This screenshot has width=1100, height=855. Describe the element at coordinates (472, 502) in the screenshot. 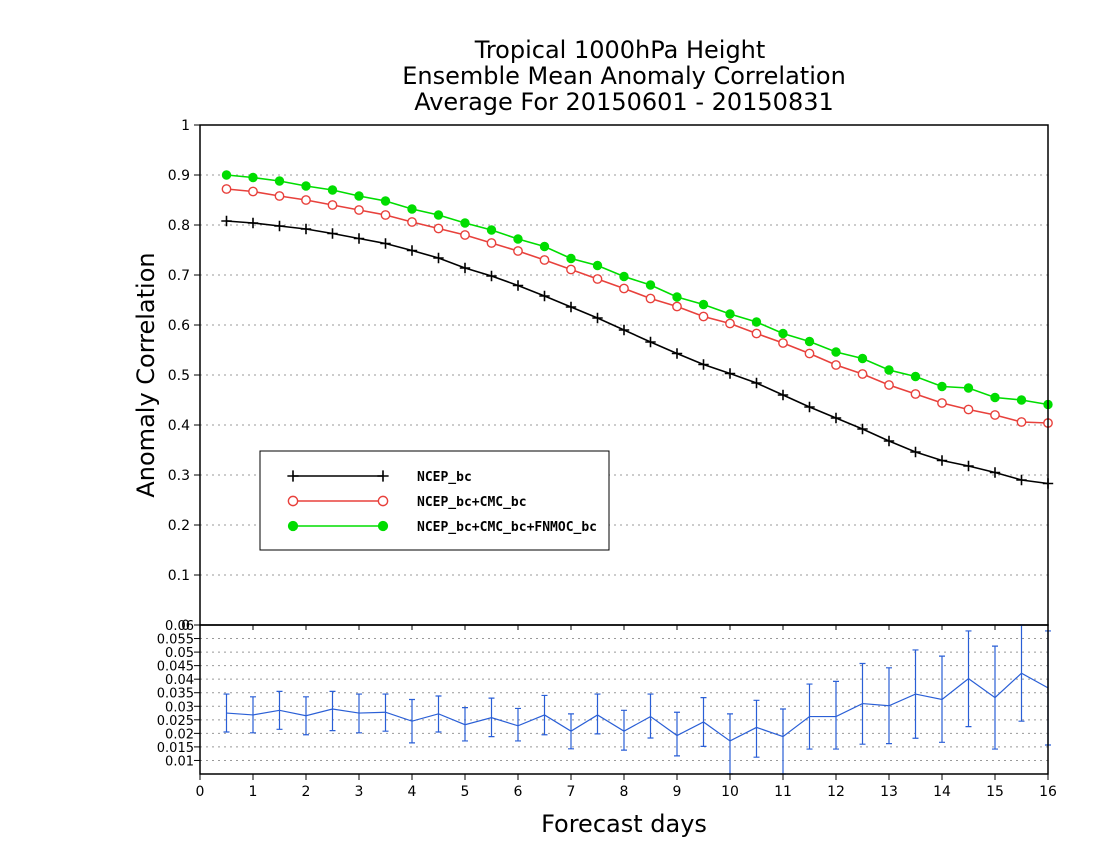

I see `legend-label: NCEP_bc+CMC_bc` at that location.